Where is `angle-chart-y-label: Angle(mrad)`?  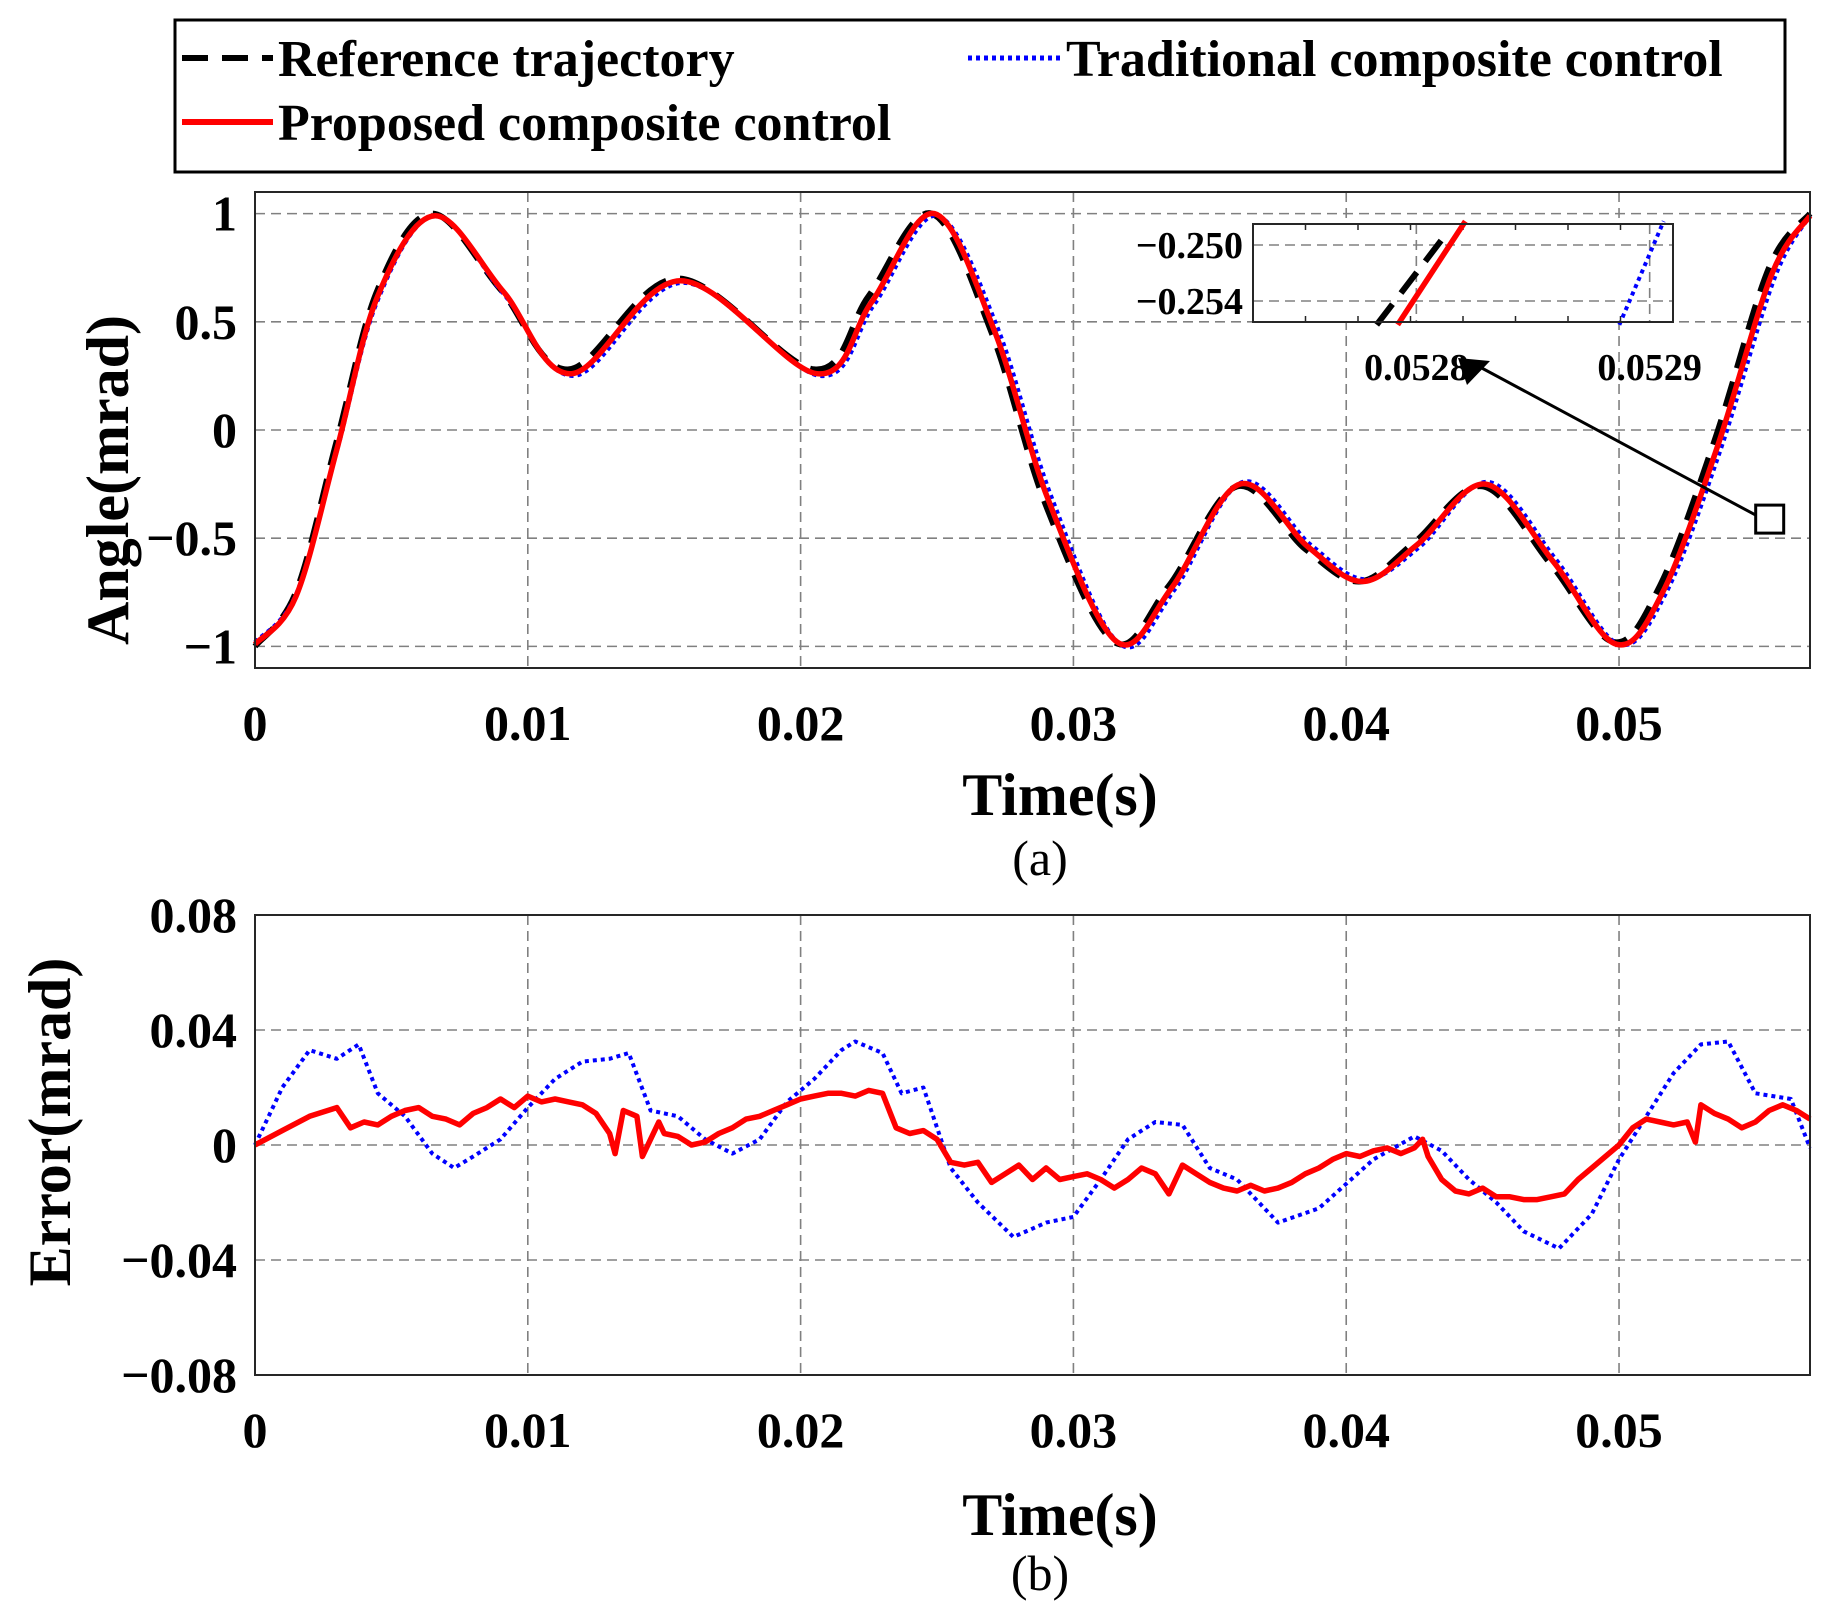
angle-chart-y-label: Angle(mrad) is located at coordinates (108, 480).